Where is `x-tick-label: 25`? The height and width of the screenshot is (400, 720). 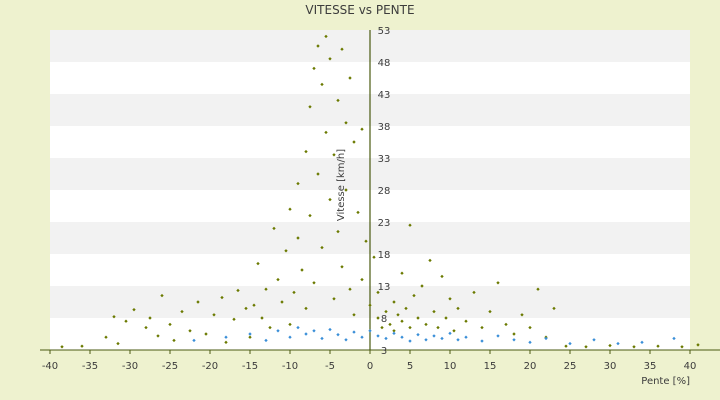 x-tick-label: 25 is located at coordinates (570, 366).